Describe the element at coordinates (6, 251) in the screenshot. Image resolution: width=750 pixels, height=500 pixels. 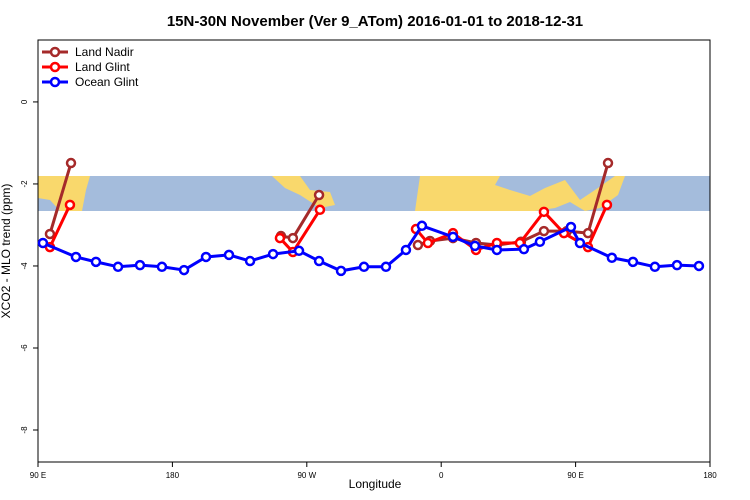
I see `y-axis-label: XCO2 - MLO trend (ppm)` at that location.